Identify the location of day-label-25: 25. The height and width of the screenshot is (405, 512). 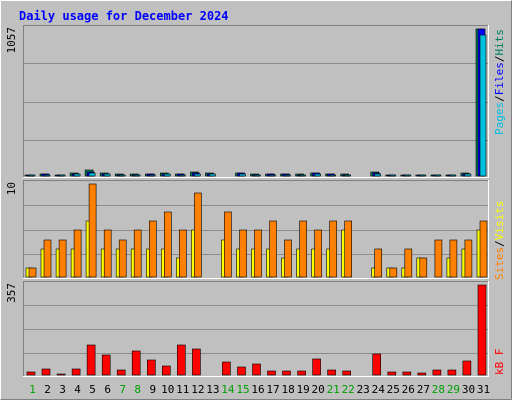
(393, 389).